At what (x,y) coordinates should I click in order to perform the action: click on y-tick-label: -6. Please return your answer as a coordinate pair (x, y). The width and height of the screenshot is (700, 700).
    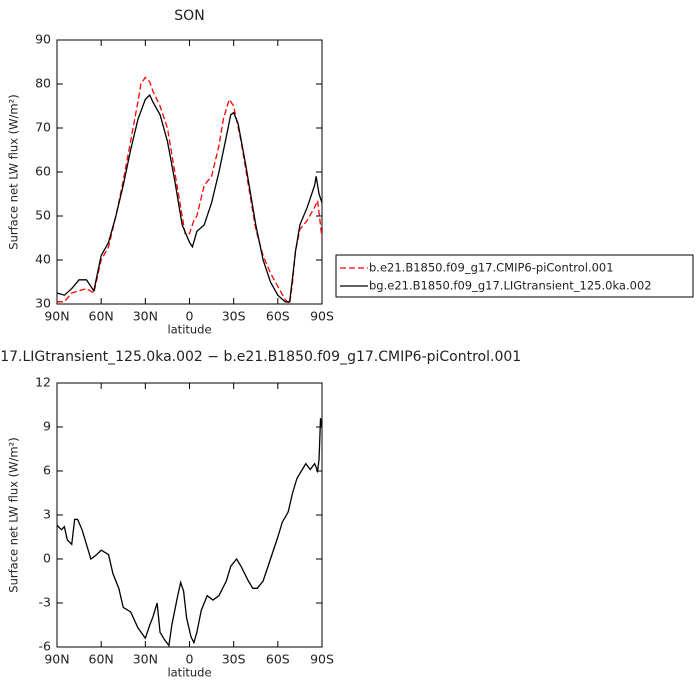
    Looking at the image, I should click on (45, 646).